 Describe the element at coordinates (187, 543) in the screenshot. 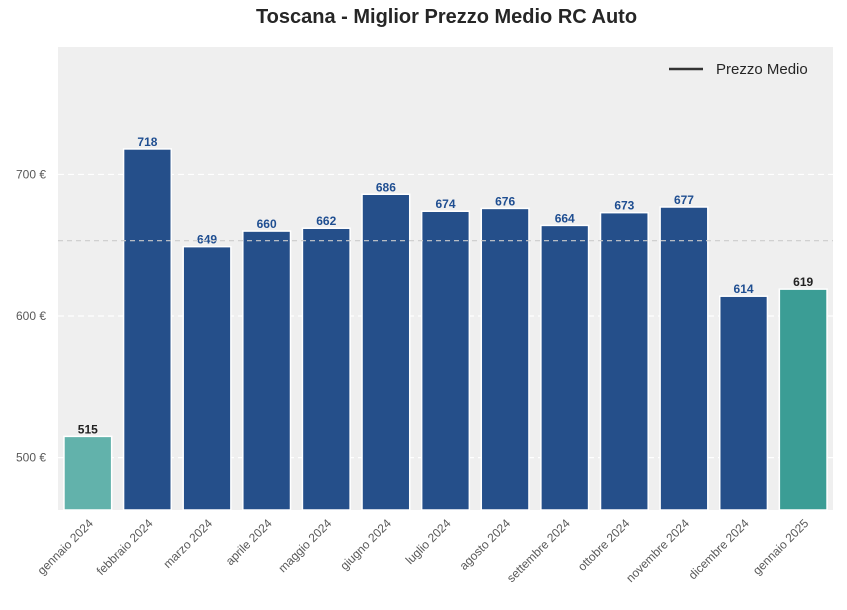

I see `x-tick-label: marzo 2024` at that location.